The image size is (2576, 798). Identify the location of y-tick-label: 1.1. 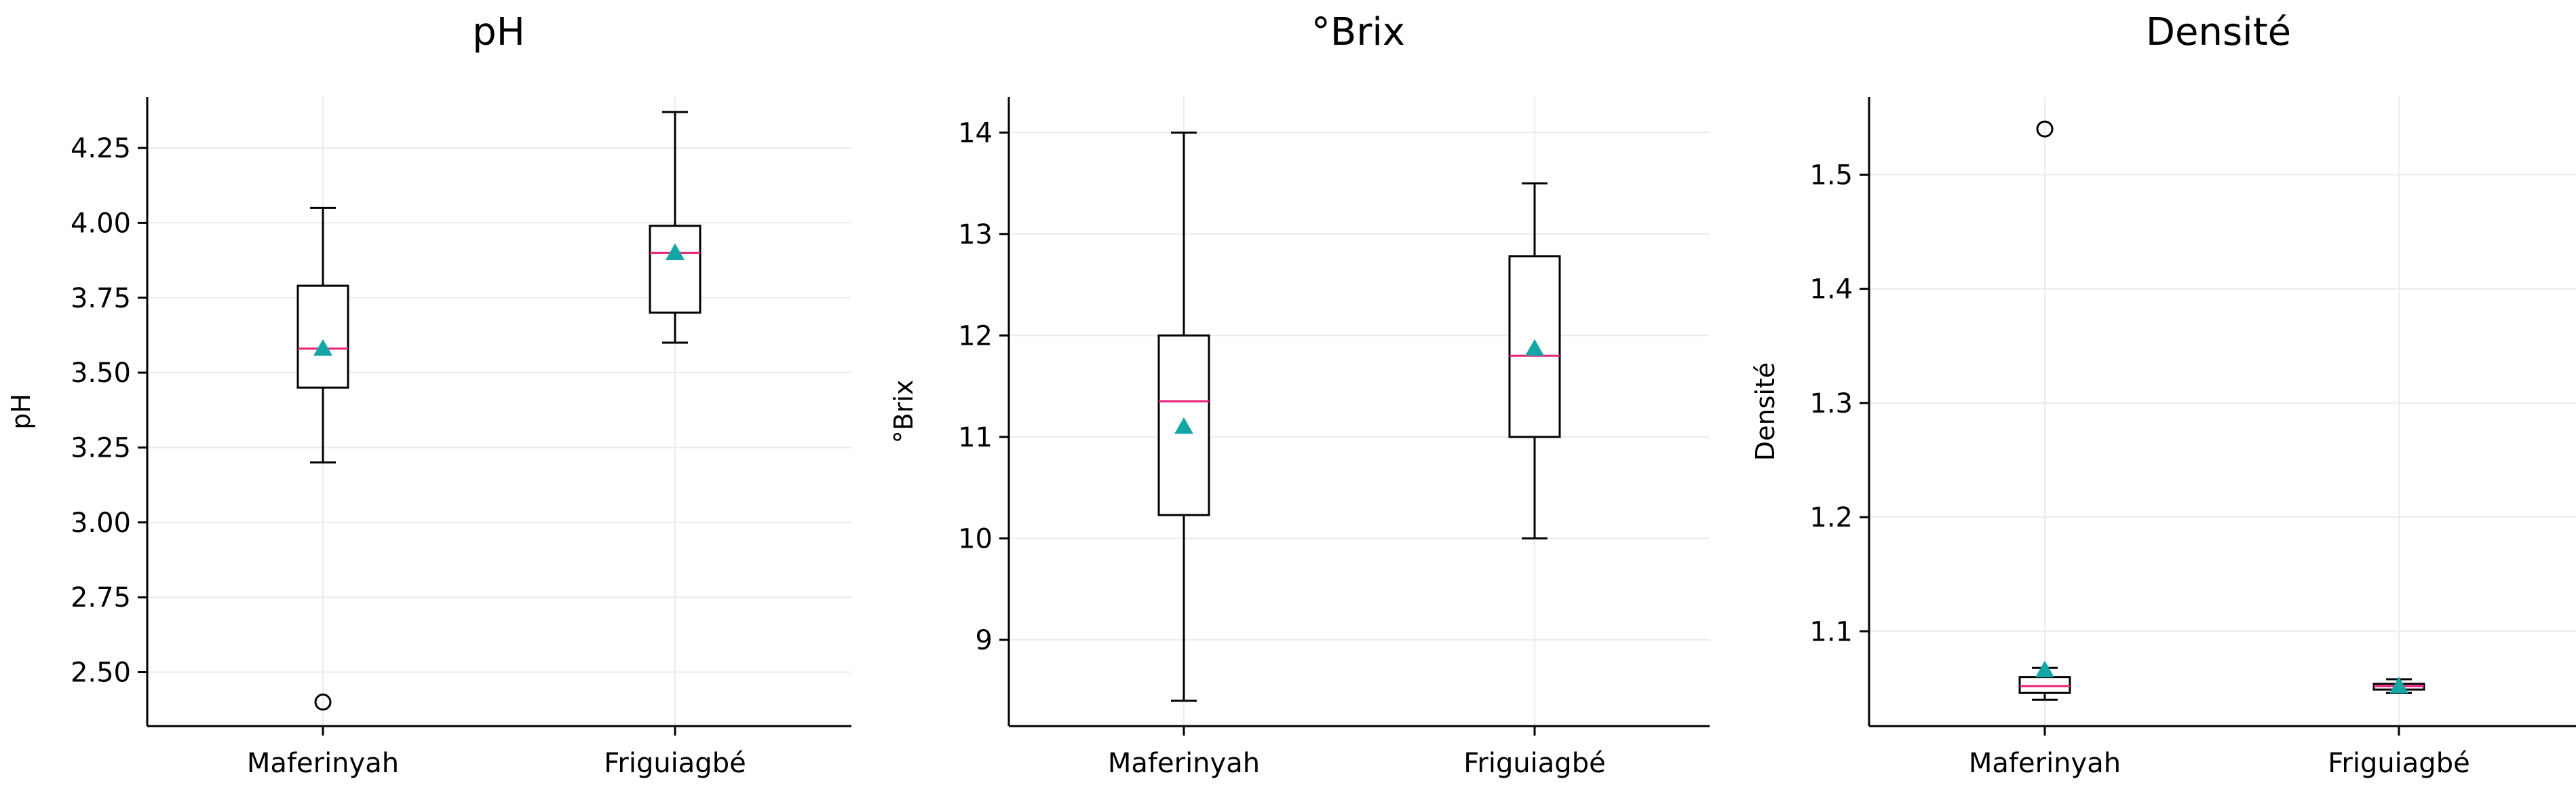
(1831, 631).